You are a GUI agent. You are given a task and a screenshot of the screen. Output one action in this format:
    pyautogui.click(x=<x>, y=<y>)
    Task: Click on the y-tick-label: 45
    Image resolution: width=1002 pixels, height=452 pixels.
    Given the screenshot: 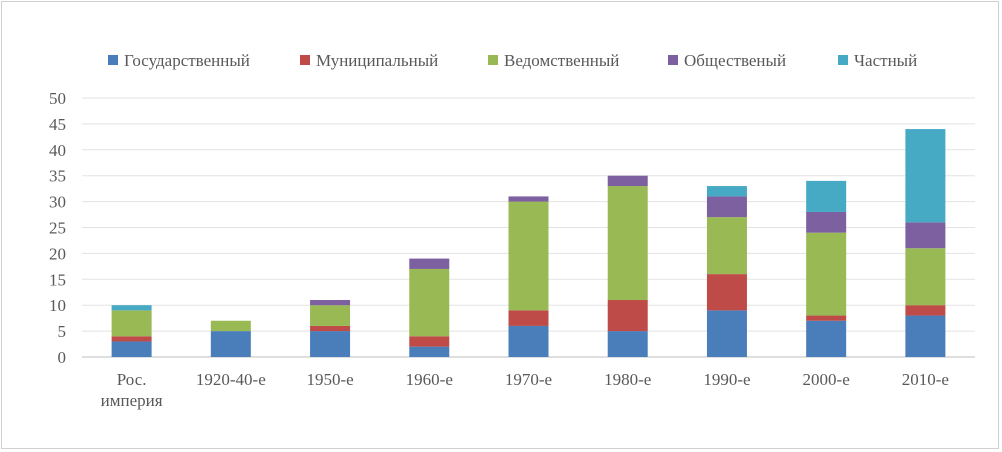 What is the action you would take?
    pyautogui.click(x=57, y=124)
    